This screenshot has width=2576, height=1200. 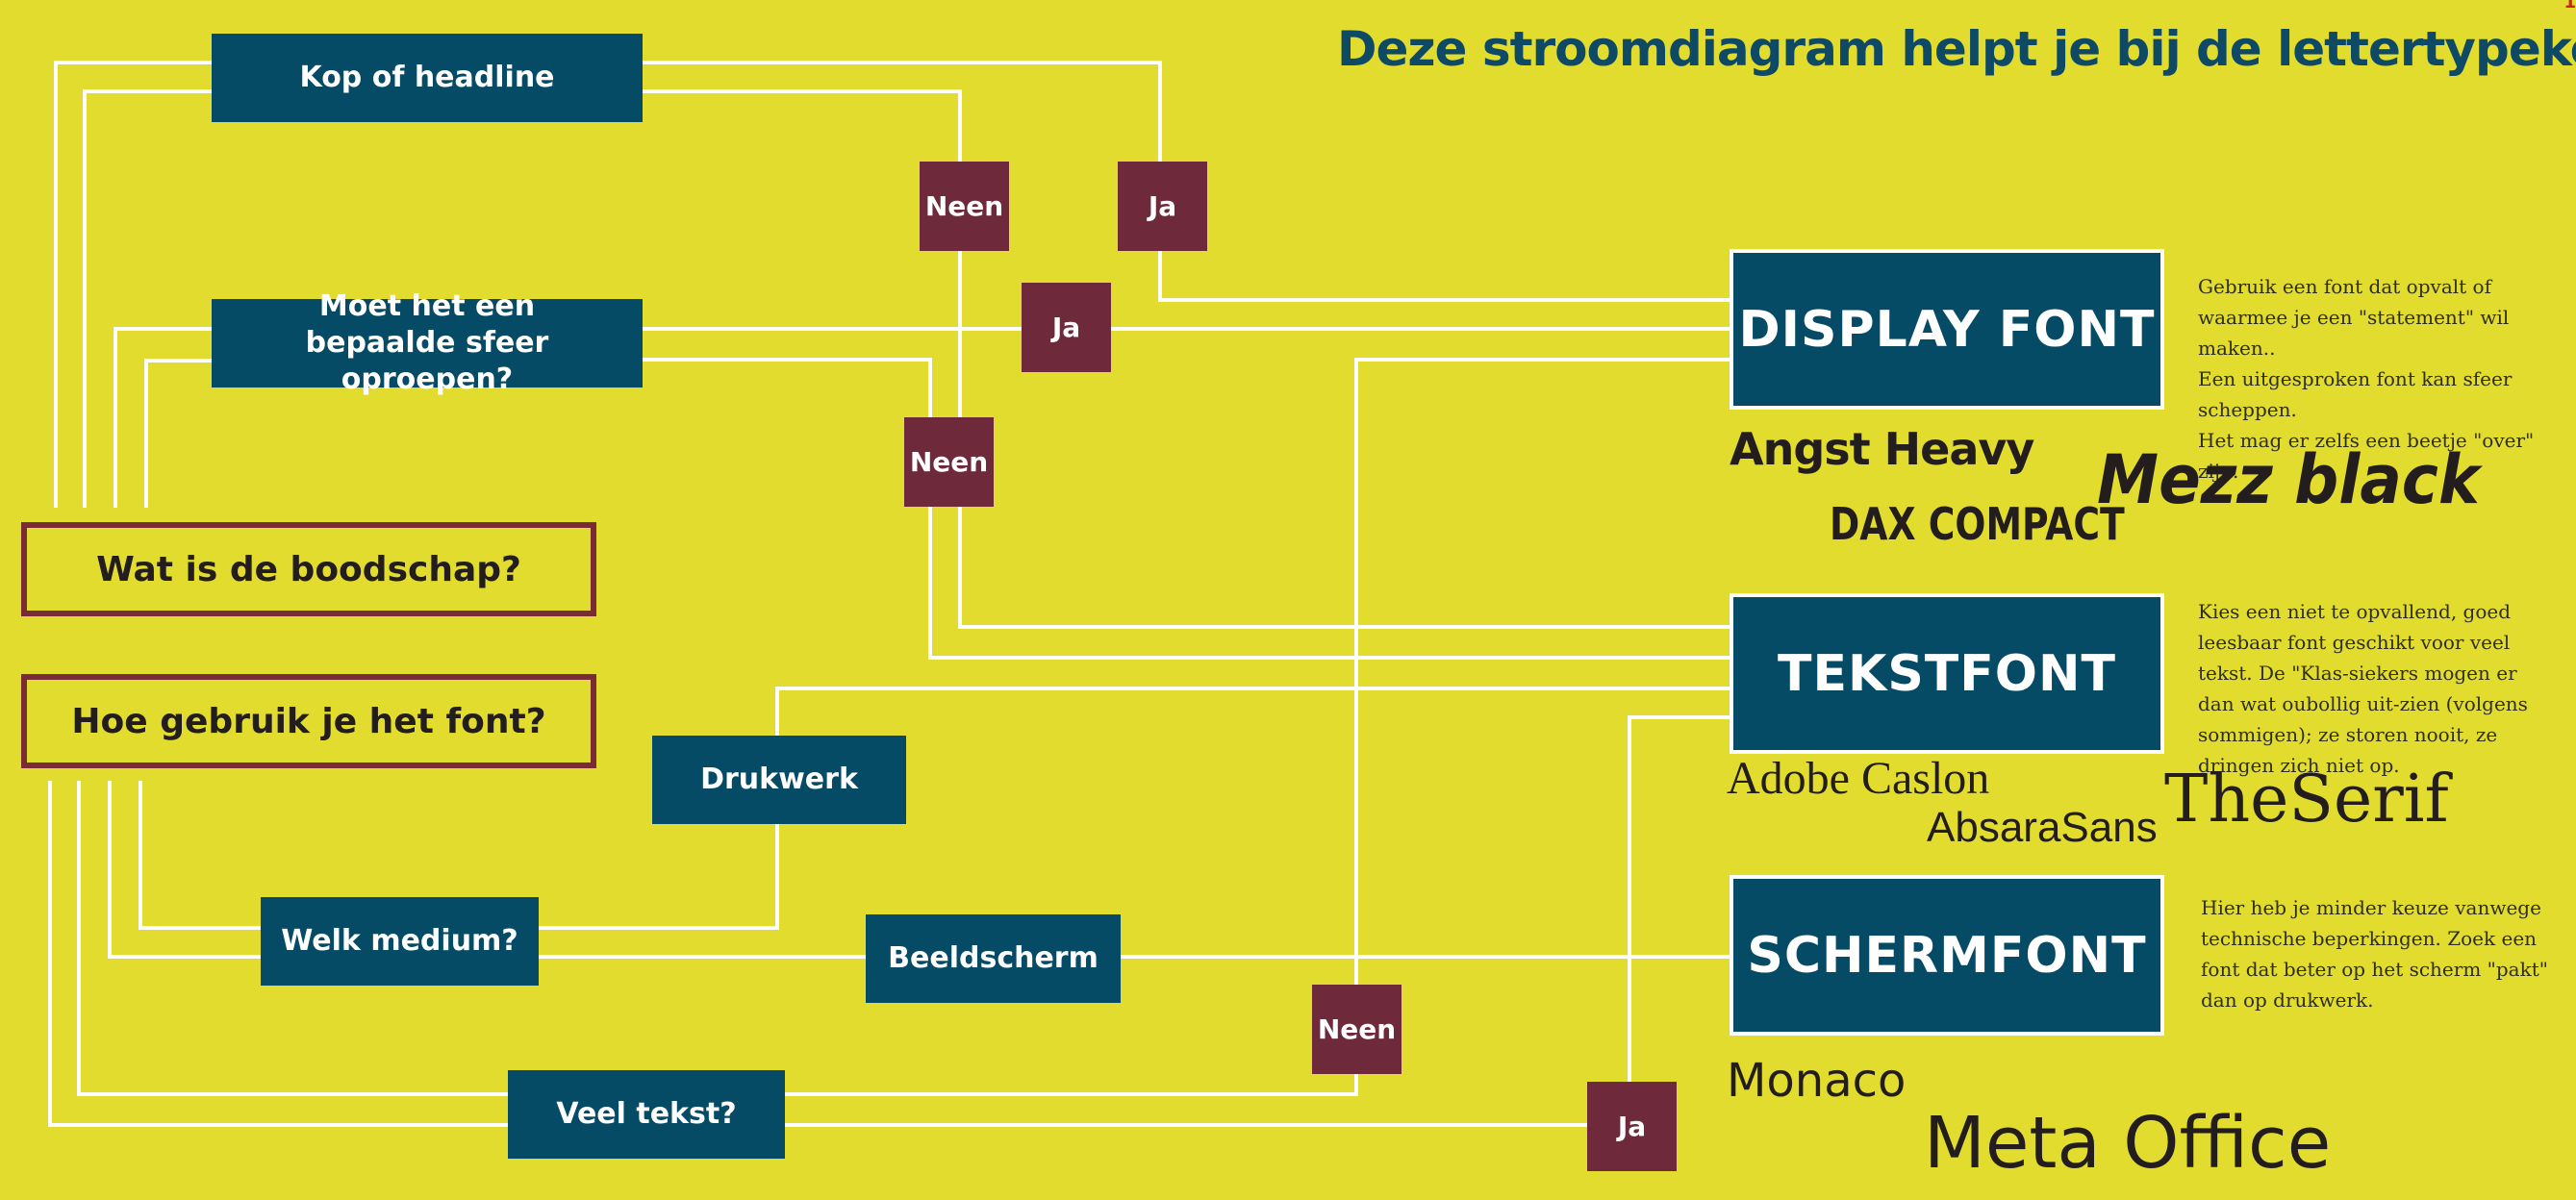 I want to click on start-node-message: Wat is de boodschap?, so click(x=308, y=569).